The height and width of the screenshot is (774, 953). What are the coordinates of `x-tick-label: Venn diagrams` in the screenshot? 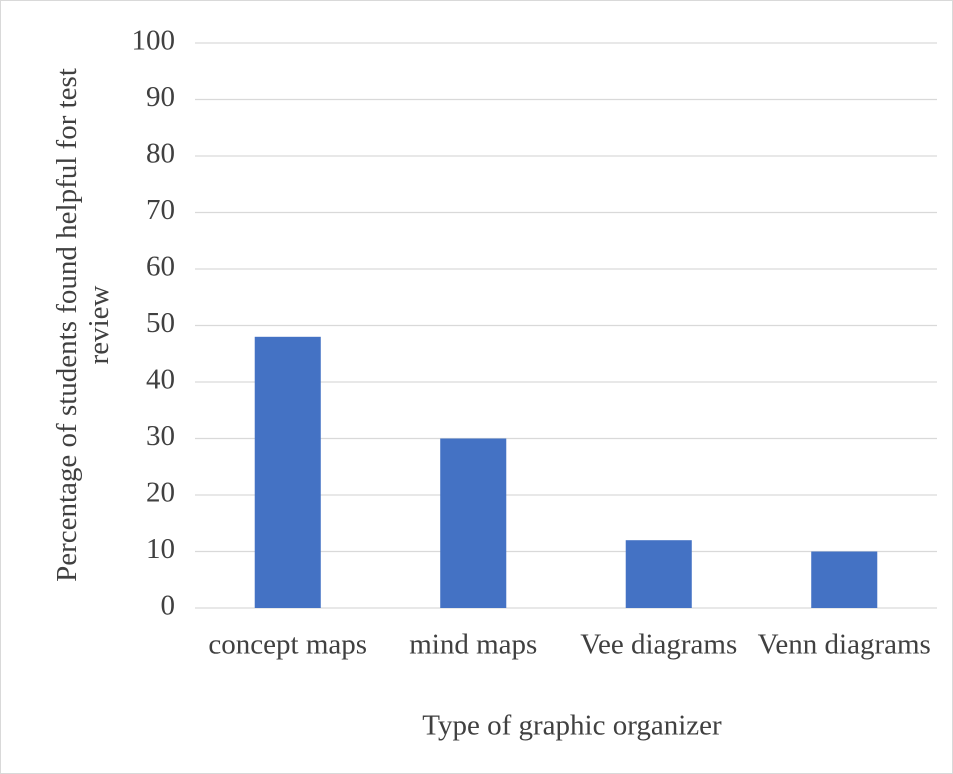 It's located at (844, 645).